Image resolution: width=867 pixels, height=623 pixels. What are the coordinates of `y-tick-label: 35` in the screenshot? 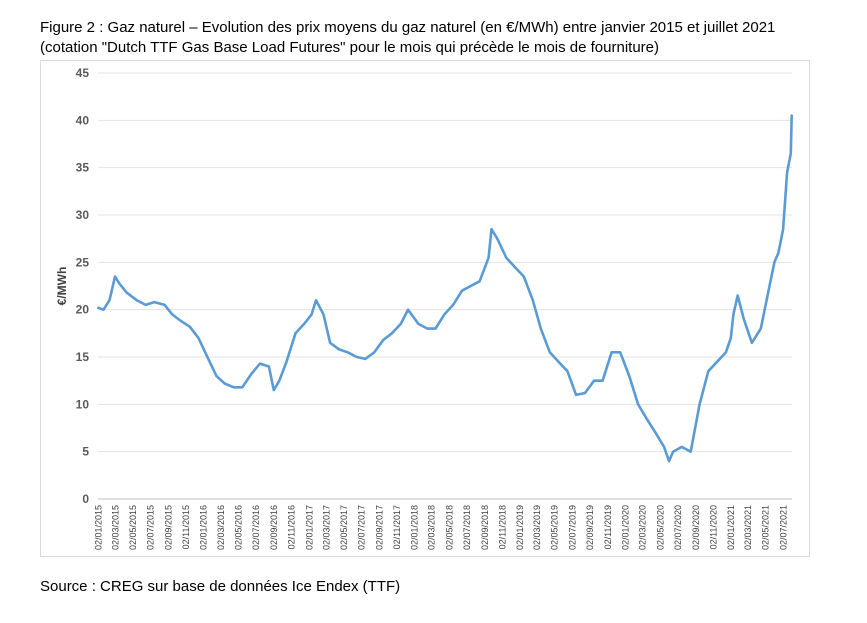 It's located at (83, 168).